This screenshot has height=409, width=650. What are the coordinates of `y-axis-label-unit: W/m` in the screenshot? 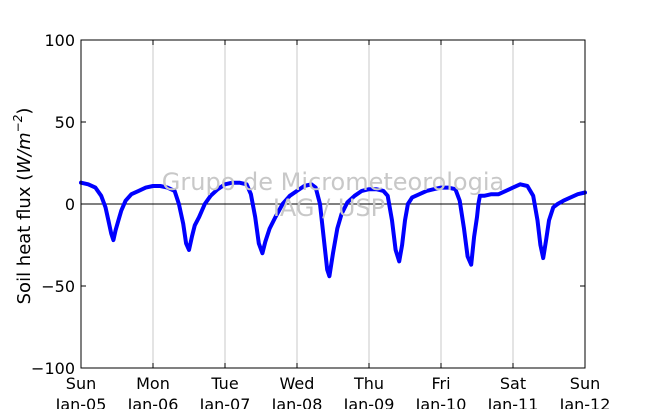 It's located at (24, 152).